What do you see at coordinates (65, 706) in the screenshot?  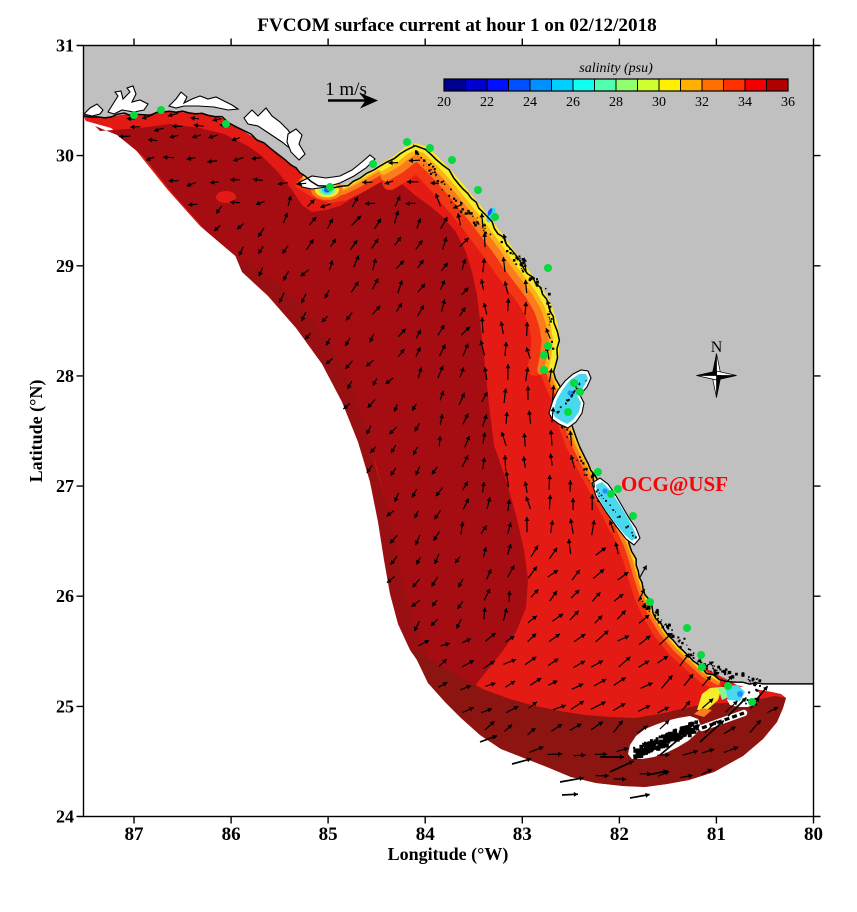 I see `svg-text: 25` at bounding box center [65, 706].